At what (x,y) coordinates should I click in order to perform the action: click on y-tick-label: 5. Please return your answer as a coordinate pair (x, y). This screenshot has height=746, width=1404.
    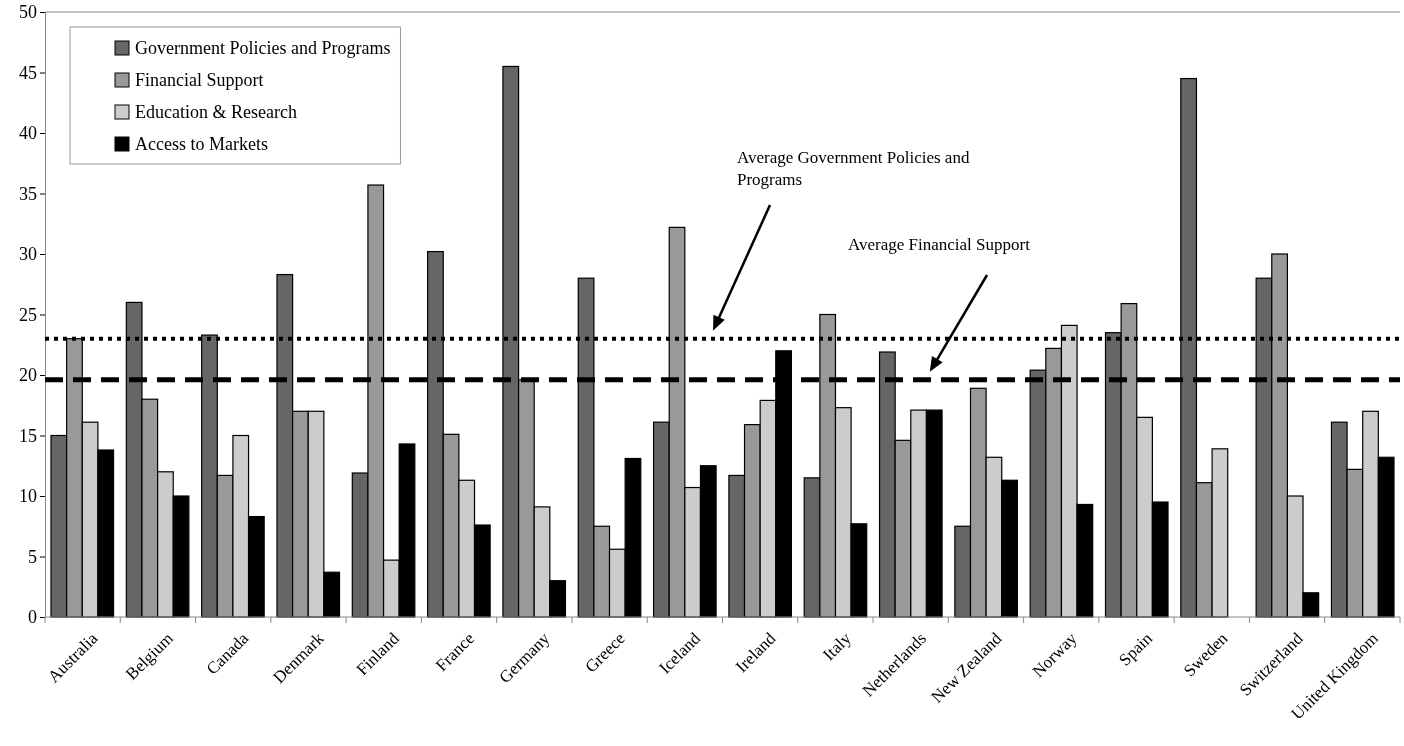
    Looking at the image, I should click on (32, 556).